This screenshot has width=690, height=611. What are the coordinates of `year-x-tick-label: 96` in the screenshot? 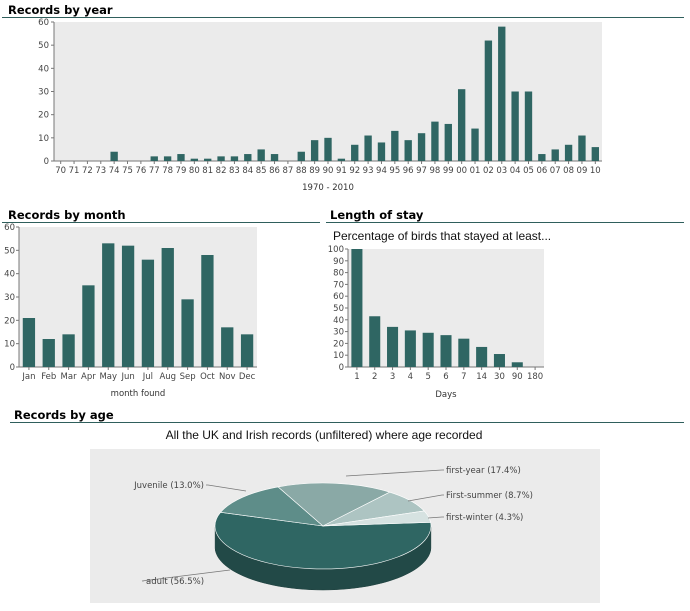 It's located at (408, 171).